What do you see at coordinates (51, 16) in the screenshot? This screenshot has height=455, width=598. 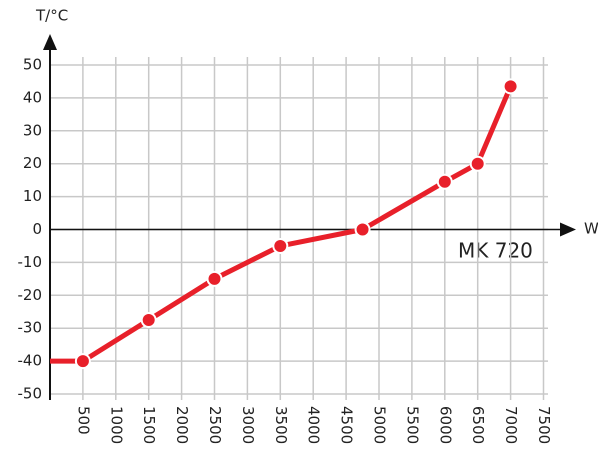 I see `y-axis-label: T/°C` at bounding box center [51, 16].